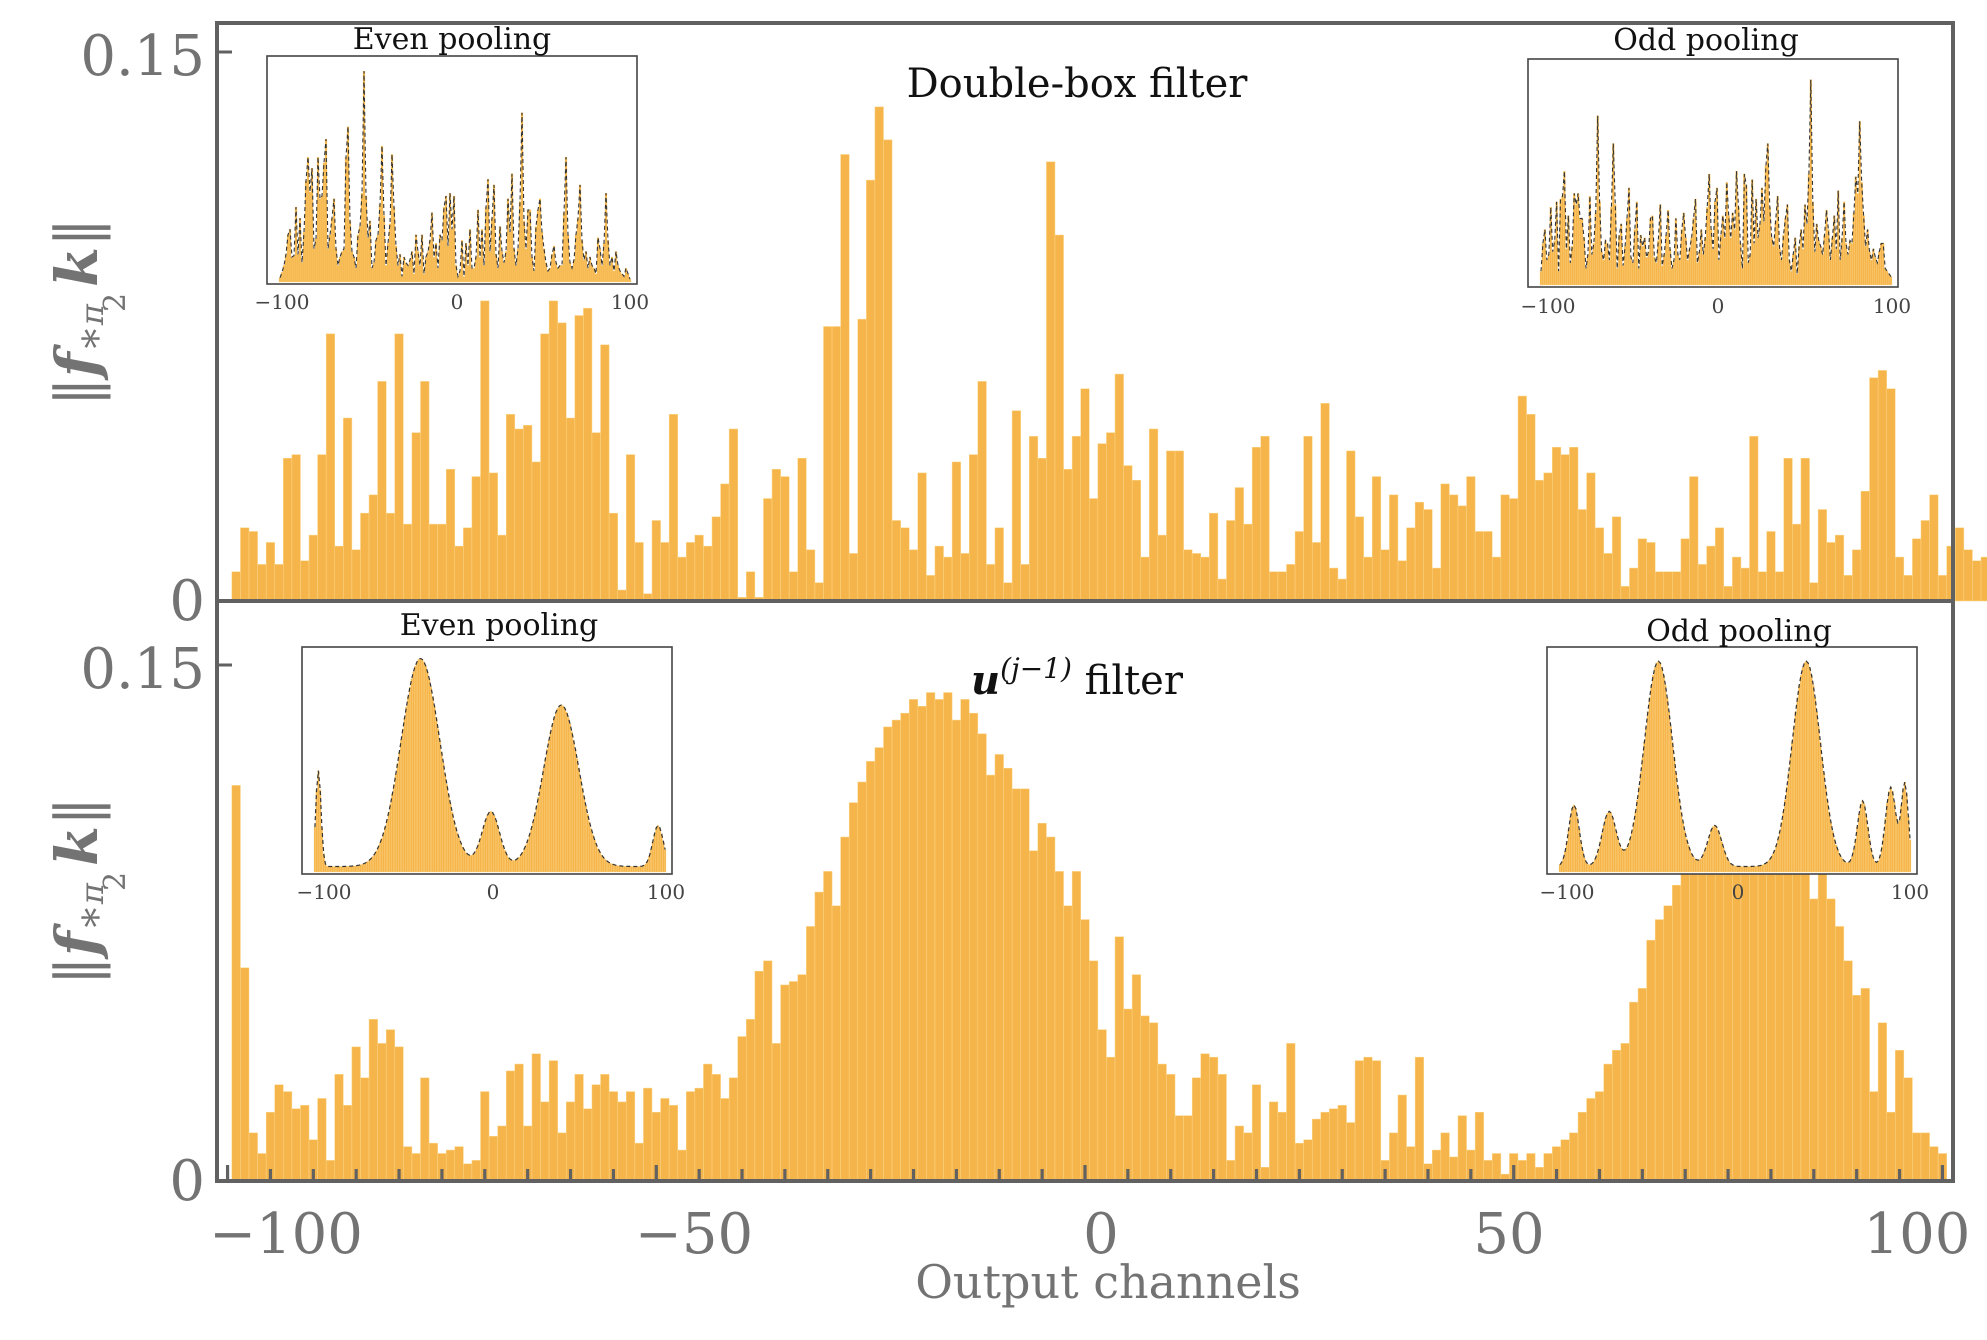  I want to click on bottom-ylabel-close: ‖, so click(77, 811).